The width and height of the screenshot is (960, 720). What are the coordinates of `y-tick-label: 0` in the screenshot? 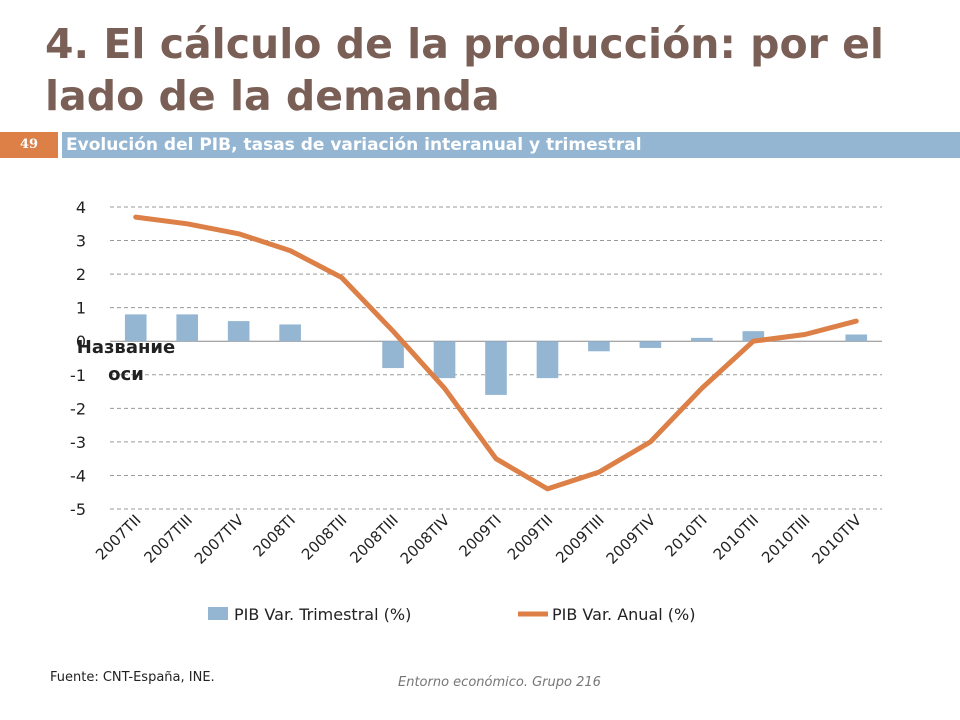 It's located at (81, 341).